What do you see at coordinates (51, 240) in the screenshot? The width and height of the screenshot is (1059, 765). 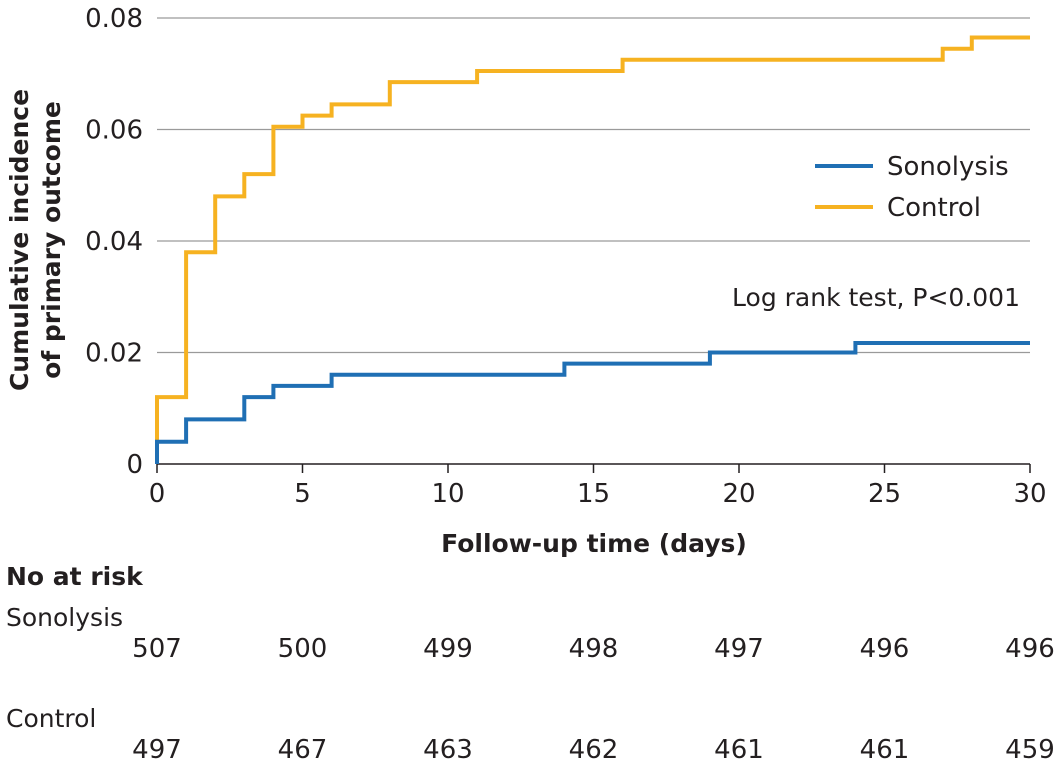 I see `y-axis-title-line-2: of primary outcome` at bounding box center [51, 240].